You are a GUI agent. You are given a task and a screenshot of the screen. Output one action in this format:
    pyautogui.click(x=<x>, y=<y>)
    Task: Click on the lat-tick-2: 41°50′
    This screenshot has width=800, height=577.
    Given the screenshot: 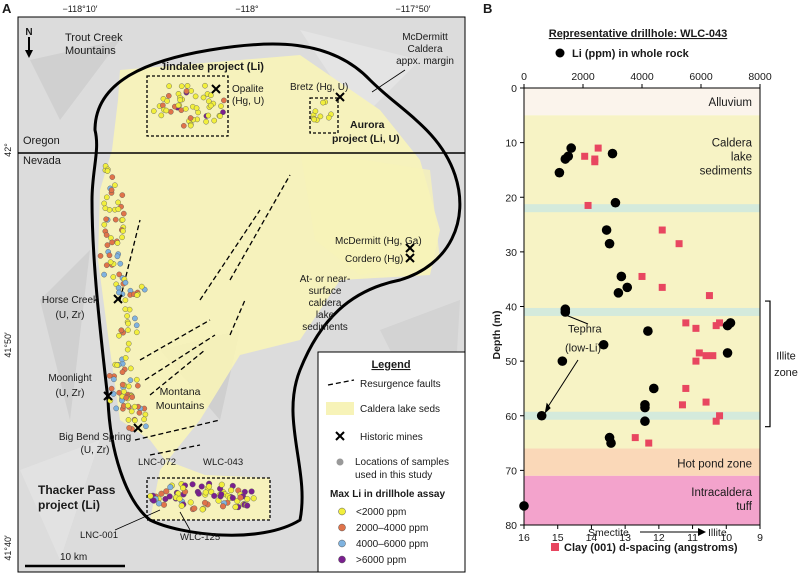 What is the action you would take?
    pyautogui.click(x=8, y=345)
    